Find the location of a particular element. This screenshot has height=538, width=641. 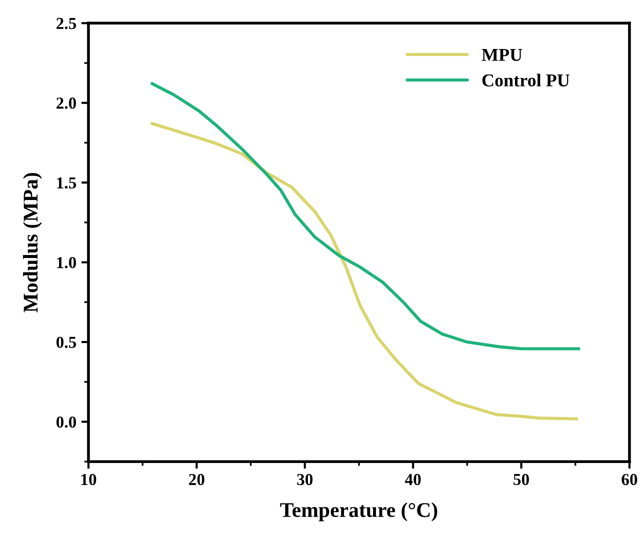

legend-label: Control PU is located at coordinates (526, 80).